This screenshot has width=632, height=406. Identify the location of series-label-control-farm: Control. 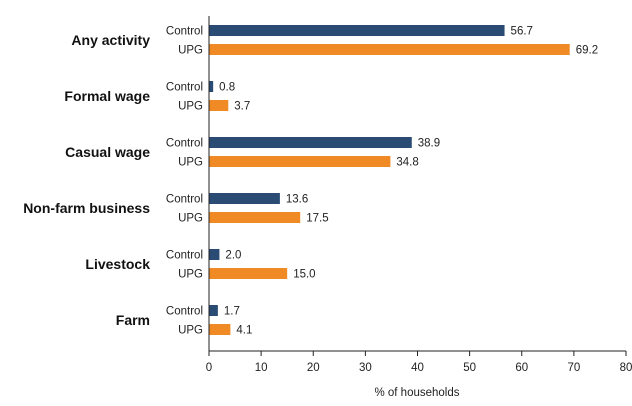
(184, 312).